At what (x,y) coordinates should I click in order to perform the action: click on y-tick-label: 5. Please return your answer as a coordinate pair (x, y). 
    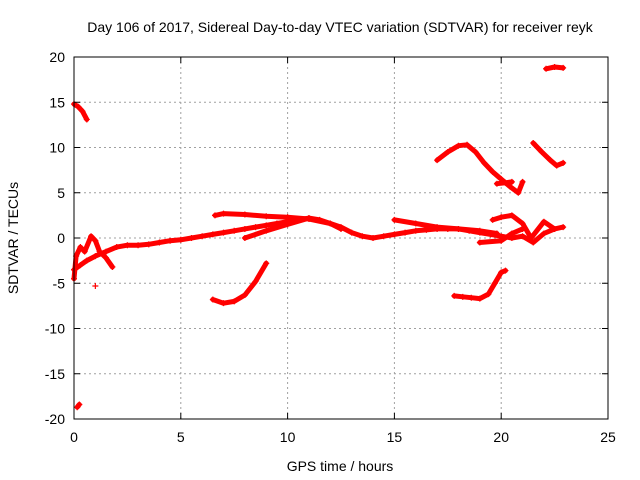
    Looking at the image, I should click on (61, 193).